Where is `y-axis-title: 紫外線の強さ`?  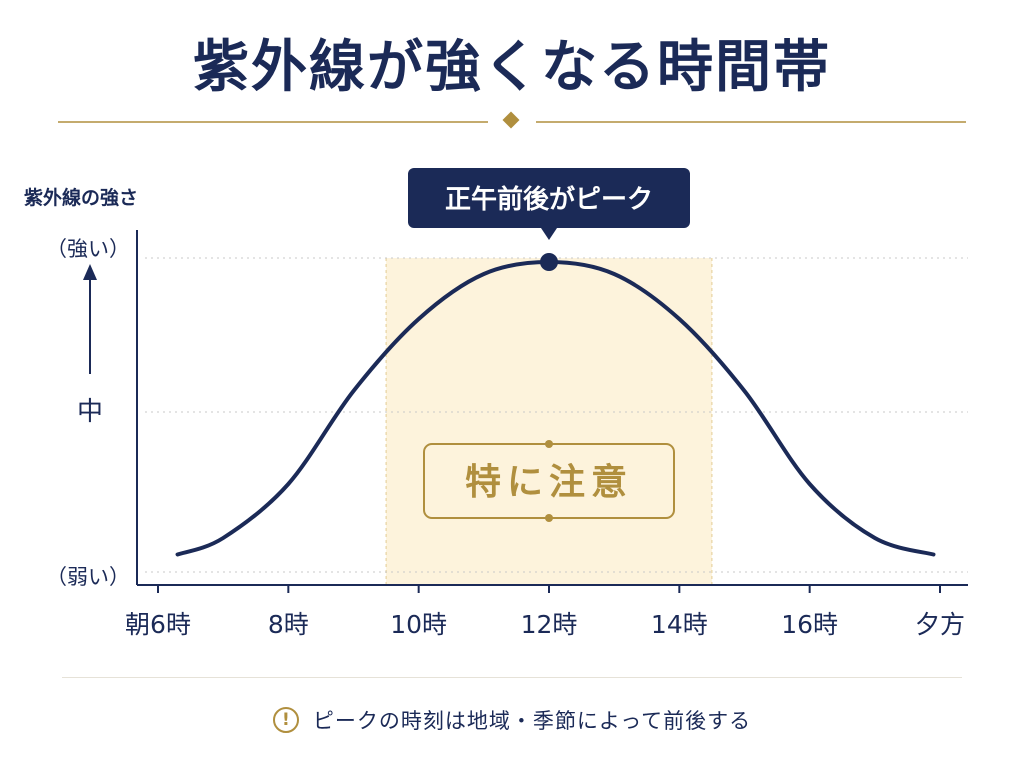
y-axis-title: 紫外線の強さ is located at coordinates (81, 197).